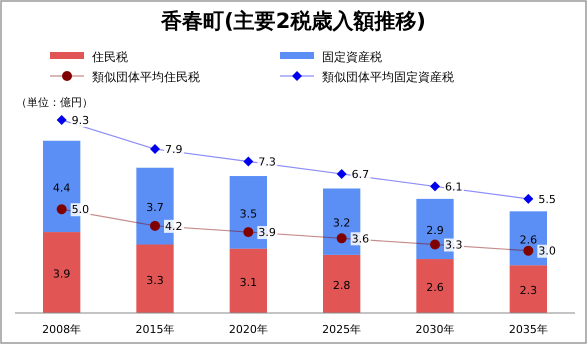  I want to click on legend-label: 類似団体平均固定資産税, so click(388, 77).